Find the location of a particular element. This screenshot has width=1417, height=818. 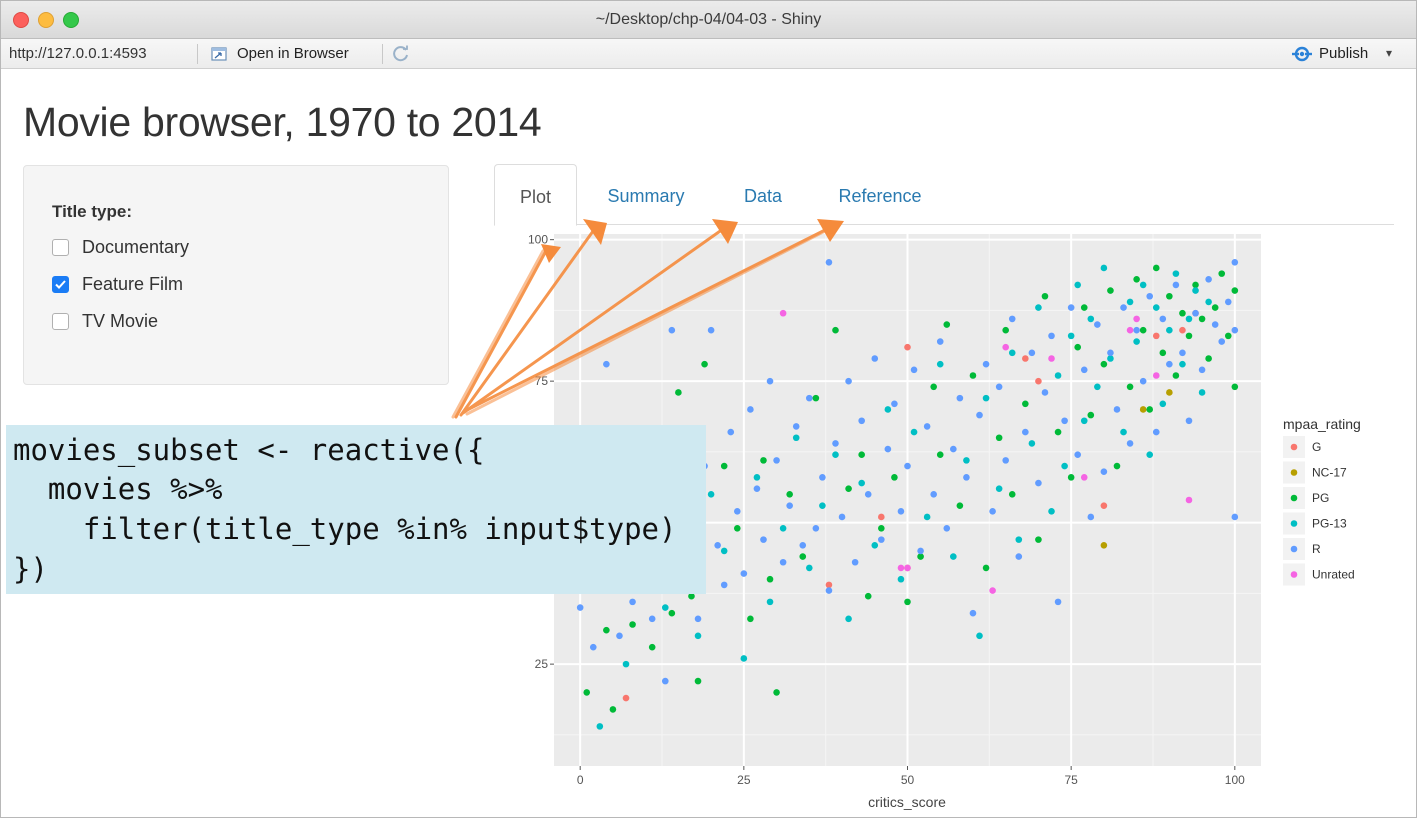

checkbox-feature-film: Feature Film is located at coordinates (117, 284).